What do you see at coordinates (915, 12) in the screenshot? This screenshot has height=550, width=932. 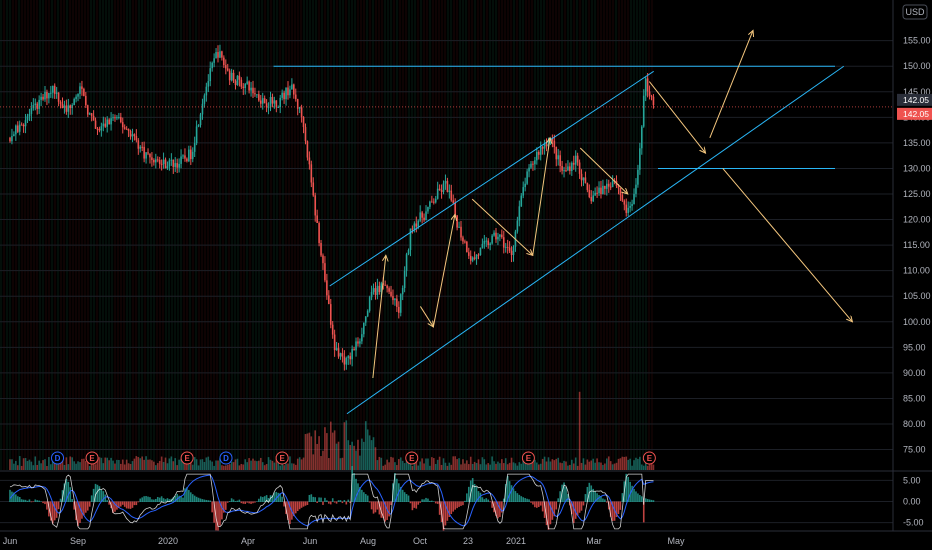 I see `currency-badge: USD` at bounding box center [915, 12].